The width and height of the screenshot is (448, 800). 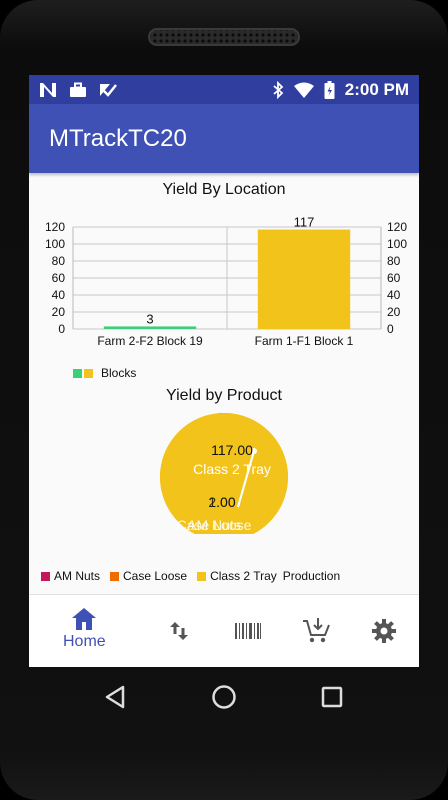 What do you see at coordinates (115, 576) in the screenshot?
I see `legend-swatch-case-loose` at bounding box center [115, 576].